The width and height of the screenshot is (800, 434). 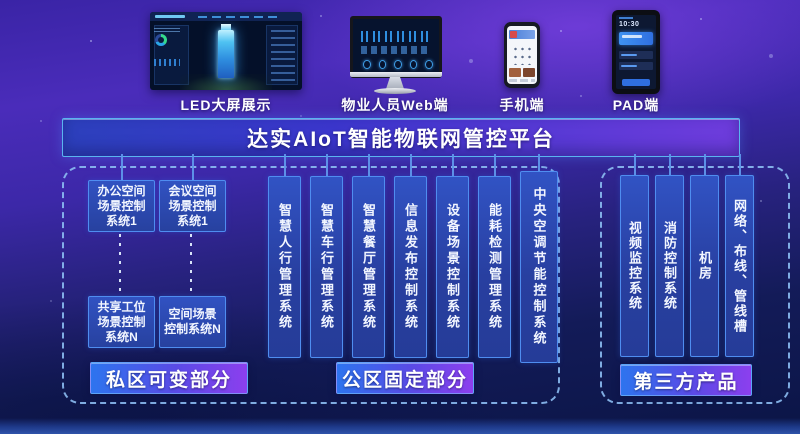 What do you see at coordinates (522, 80) in the screenshot?
I see `phone-text-lines` at bounding box center [522, 80].